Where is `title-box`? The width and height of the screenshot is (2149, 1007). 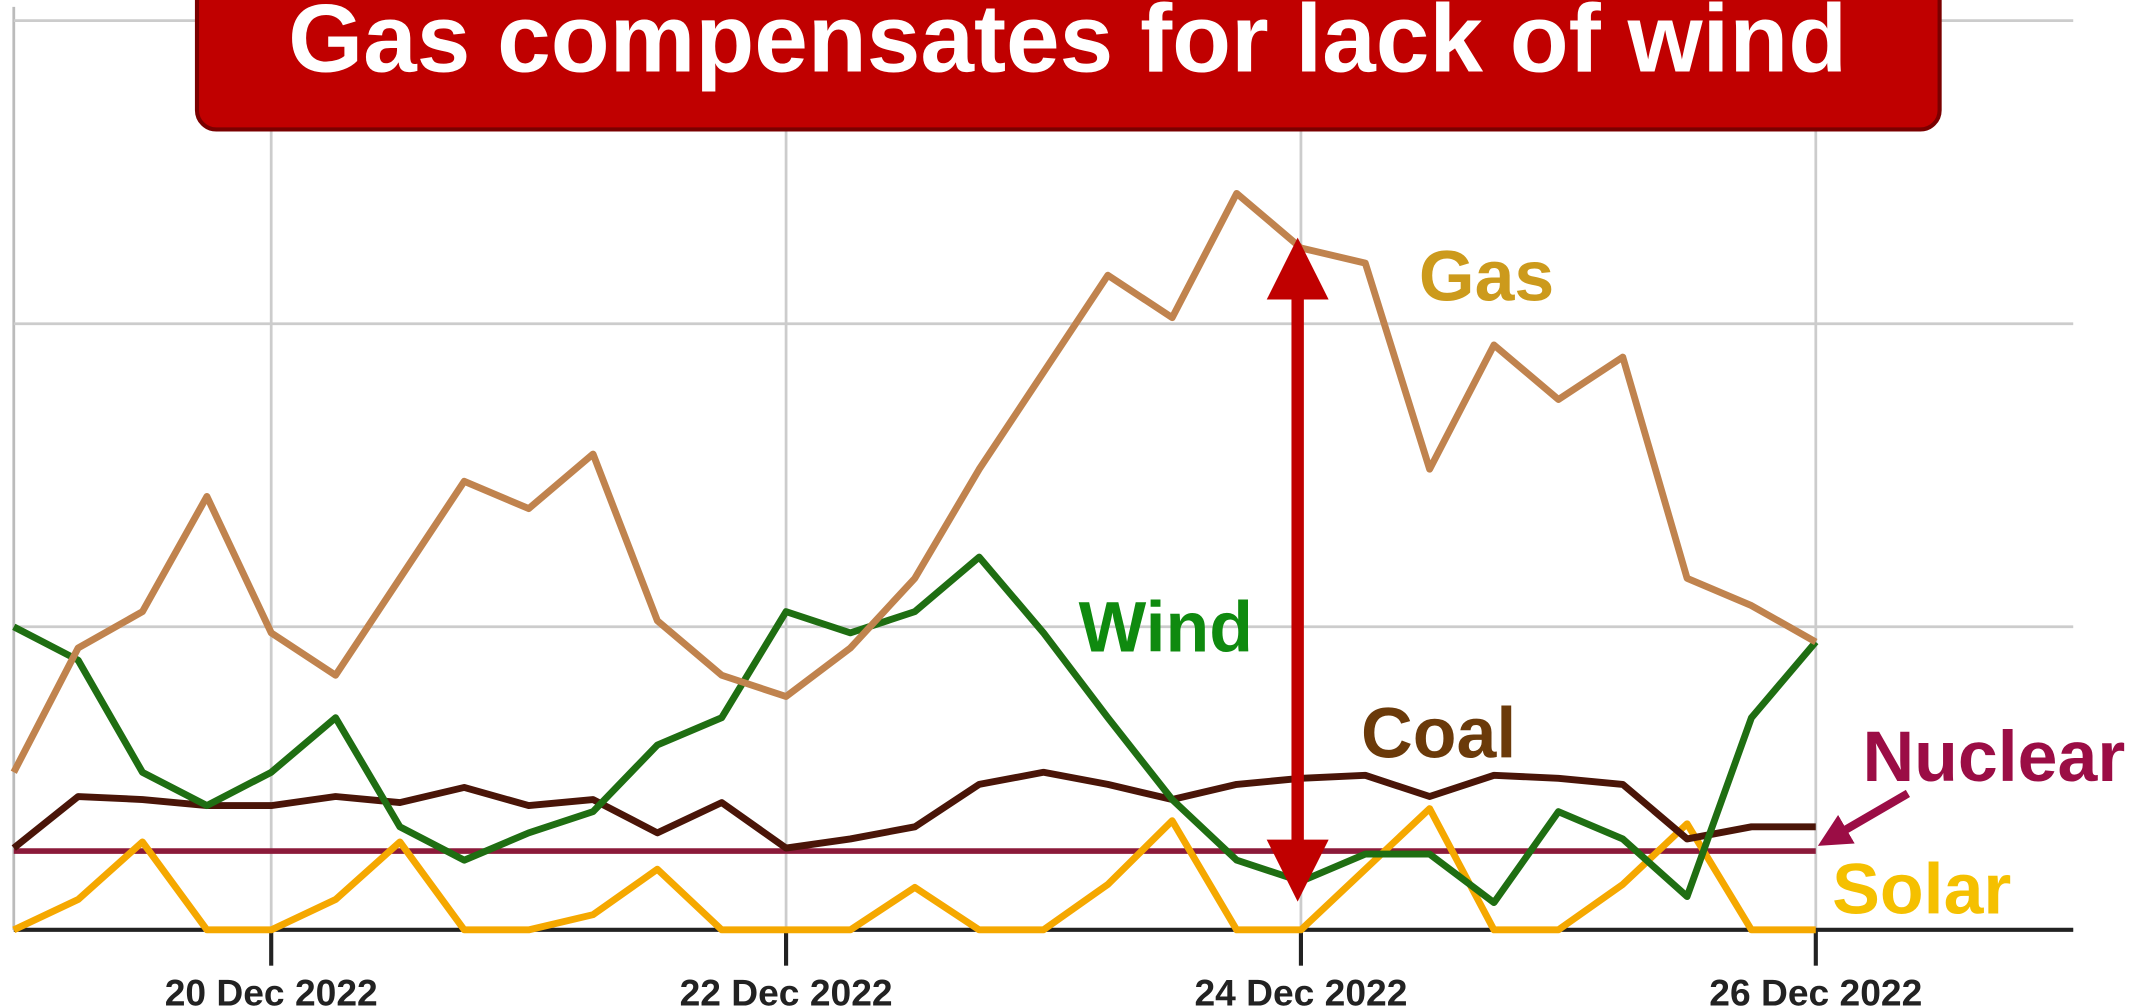 title-box is located at coordinates (1068, 66).